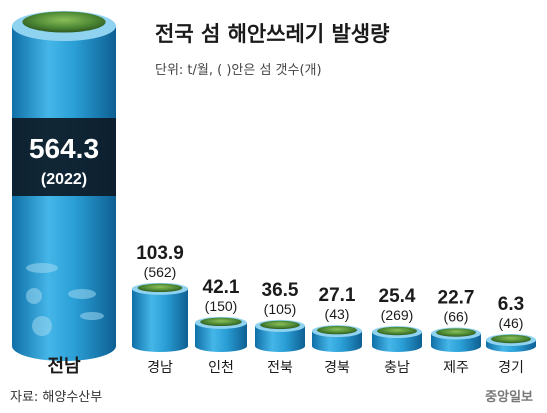 This screenshot has width=547, height=413. What do you see at coordinates (64, 366) in the screenshot?
I see `category-label: 전남` at bounding box center [64, 366].